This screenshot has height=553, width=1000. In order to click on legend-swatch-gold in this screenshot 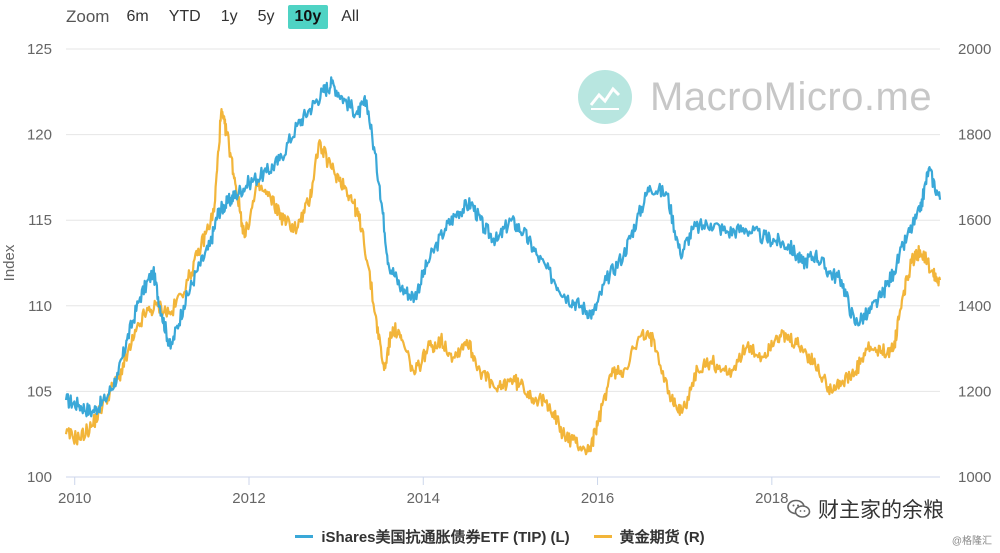, I will do `click(602, 536)`.